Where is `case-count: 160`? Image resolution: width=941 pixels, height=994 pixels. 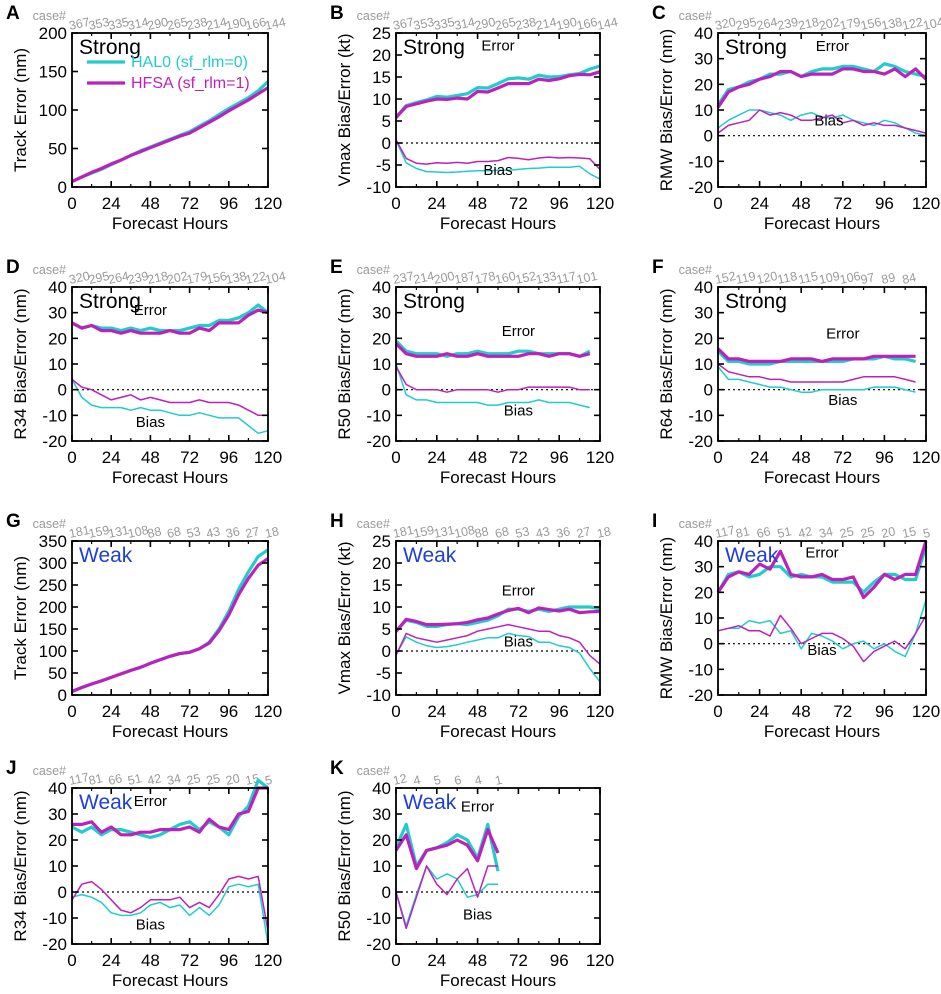 case-count: 160 is located at coordinates (505, 278).